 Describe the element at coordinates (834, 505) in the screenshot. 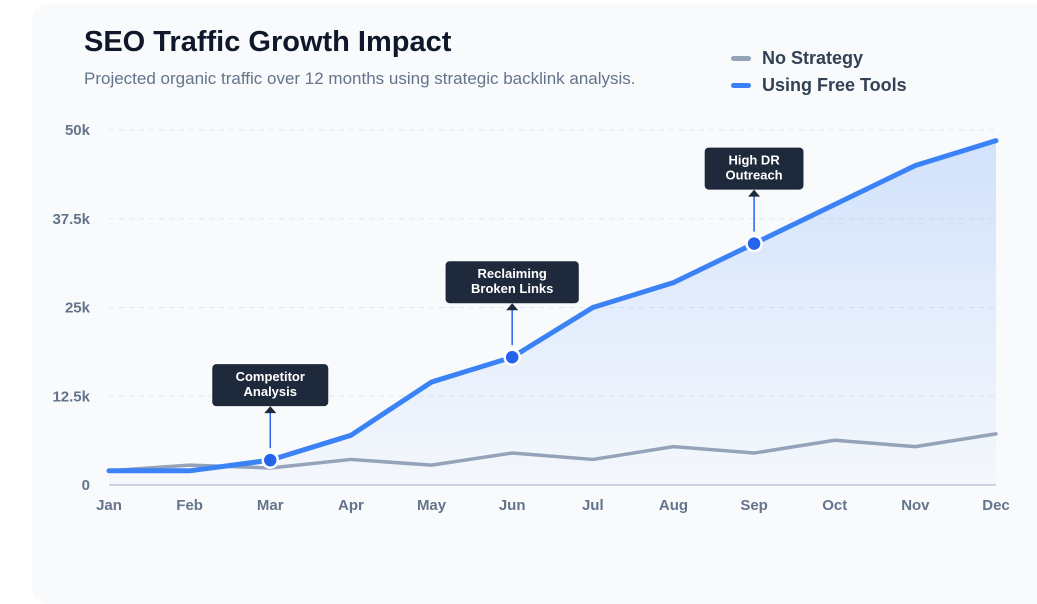

I see `x-tick-label: Oct` at that location.